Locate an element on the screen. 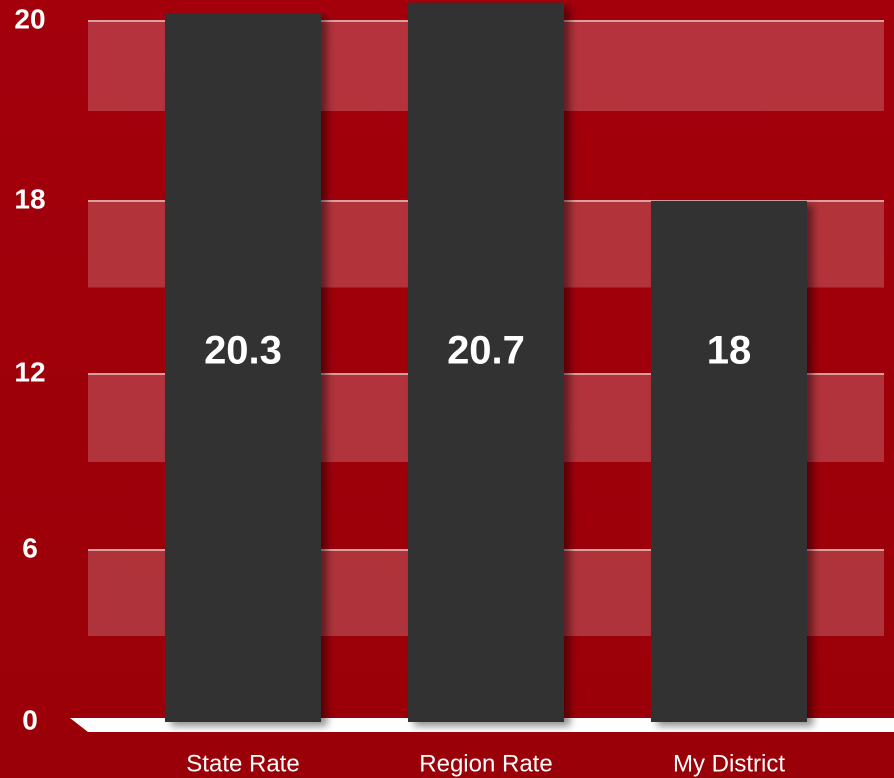 The width and height of the screenshot is (894, 778). y-tick-label: 20 is located at coordinates (29, 18).